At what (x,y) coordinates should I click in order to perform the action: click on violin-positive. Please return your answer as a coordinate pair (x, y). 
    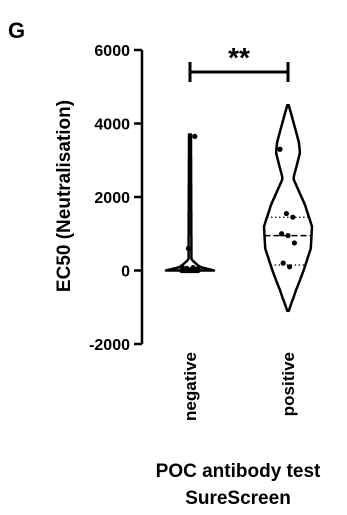
    Looking at the image, I should click on (288, 208).